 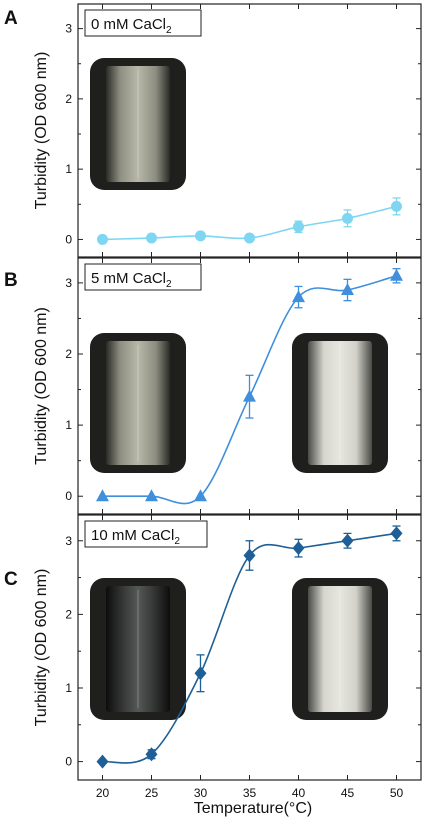 I want to click on condition-label: 5 mM CaCl2, so click(x=143, y=277).